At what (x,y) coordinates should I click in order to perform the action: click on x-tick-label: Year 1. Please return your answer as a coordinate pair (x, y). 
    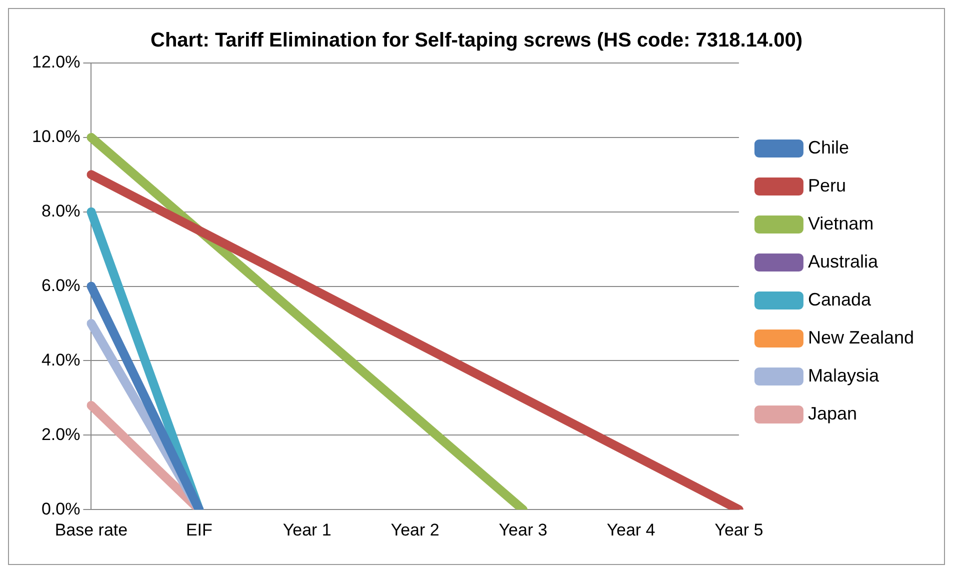
    Looking at the image, I should click on (307, 530).